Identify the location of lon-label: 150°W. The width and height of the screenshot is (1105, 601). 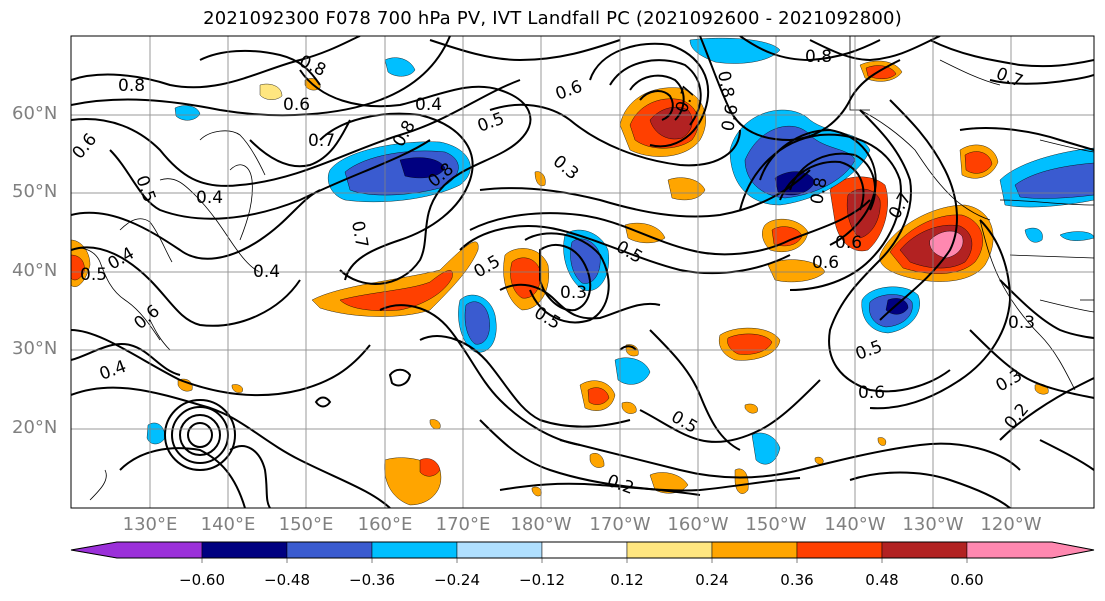
(776, 524).